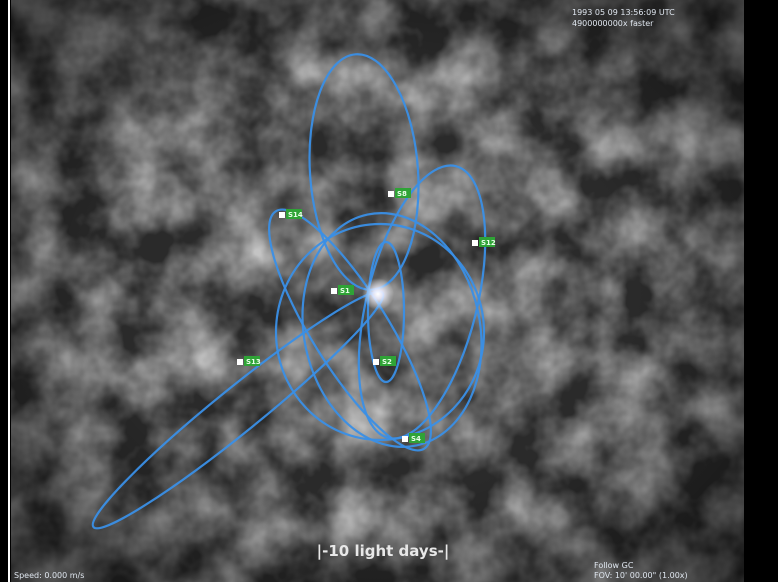 The height and width of the screenshot is (582, 778). Describe the element at coordinates (378, 294) in the screenshot. I see `sgr-a-star` at that location.